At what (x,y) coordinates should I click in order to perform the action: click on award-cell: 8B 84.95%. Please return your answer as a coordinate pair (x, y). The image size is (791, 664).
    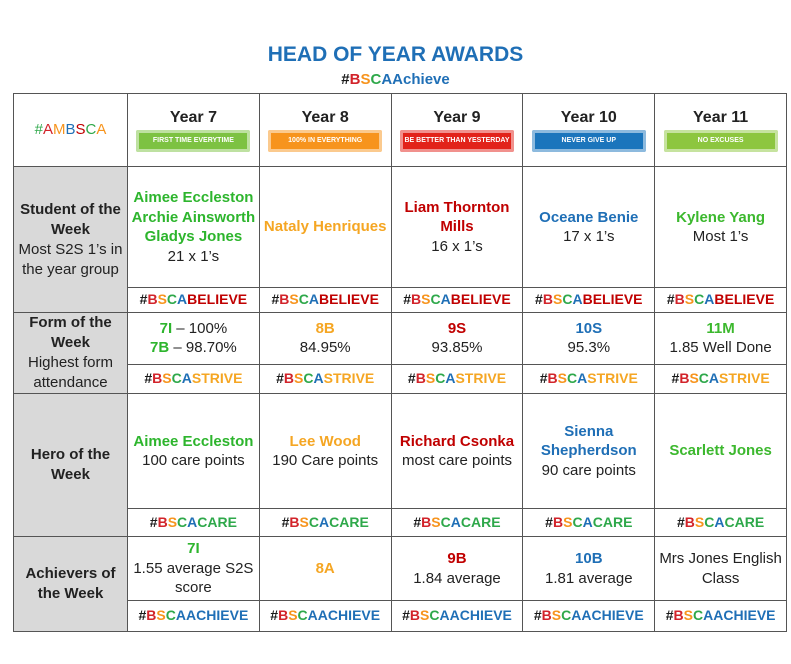
    Looking at the image, I should click on (325, 338).